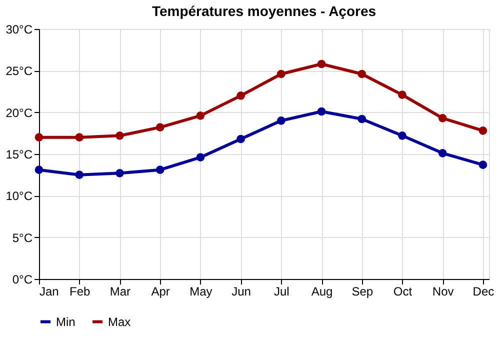 This screenshot has width=500, height=350. What do you see at coordinates (363, 291) in the screenshot?
I see `x-tick-label: Sep` at bounding box center [363, 291].